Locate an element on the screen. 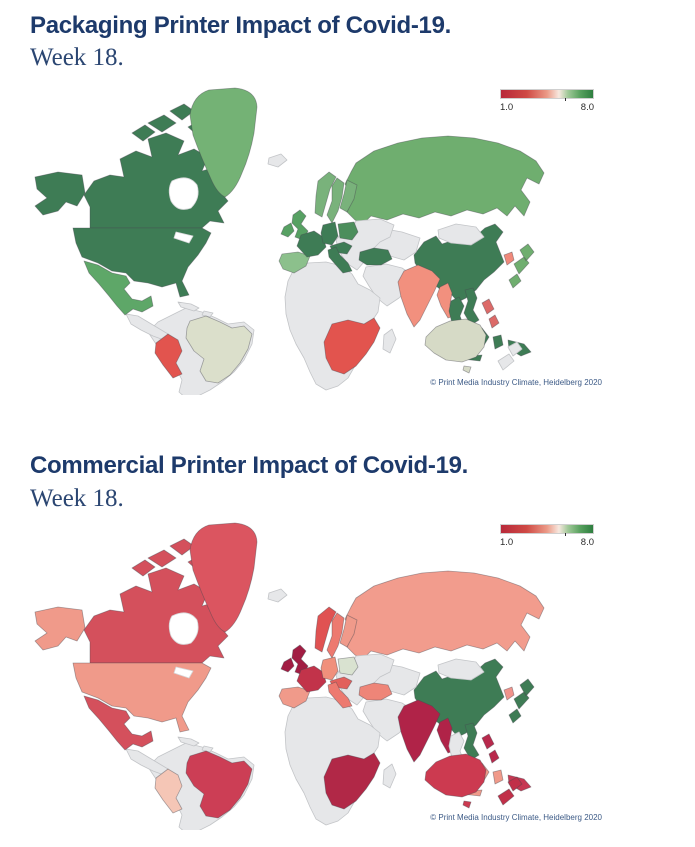  packaging-color-legend: 1.0 8.0 is located at coordinates (547, 101).